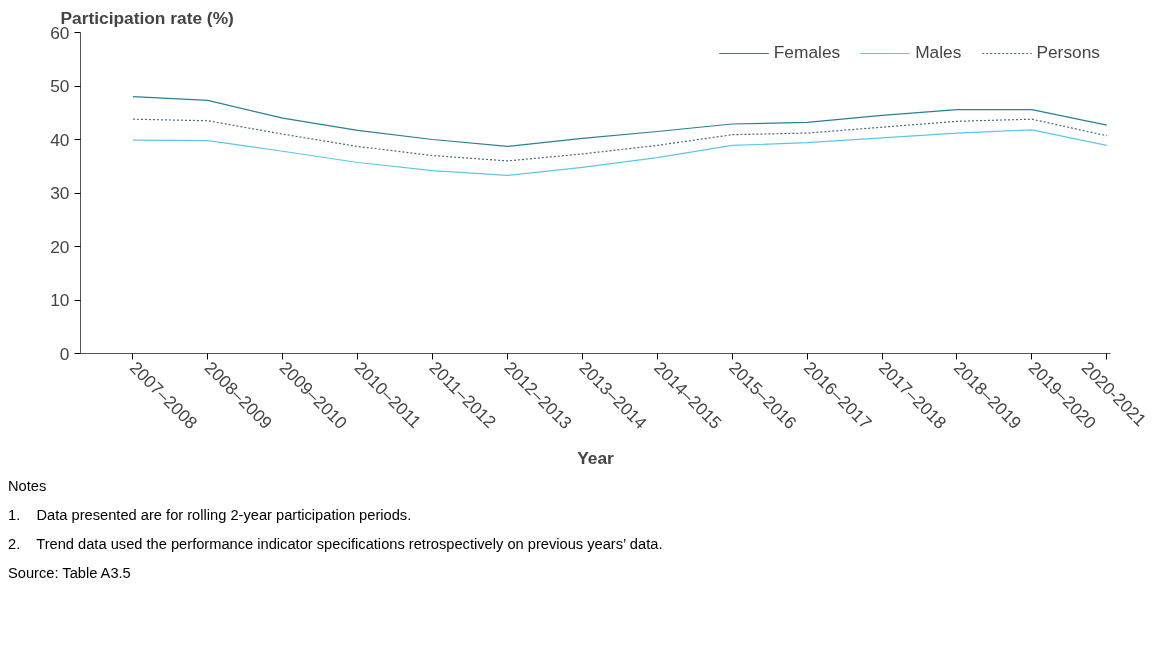 This screenshot has height=649, width=1176. I want to click on y-tick-label: 30, so click(60, 193).